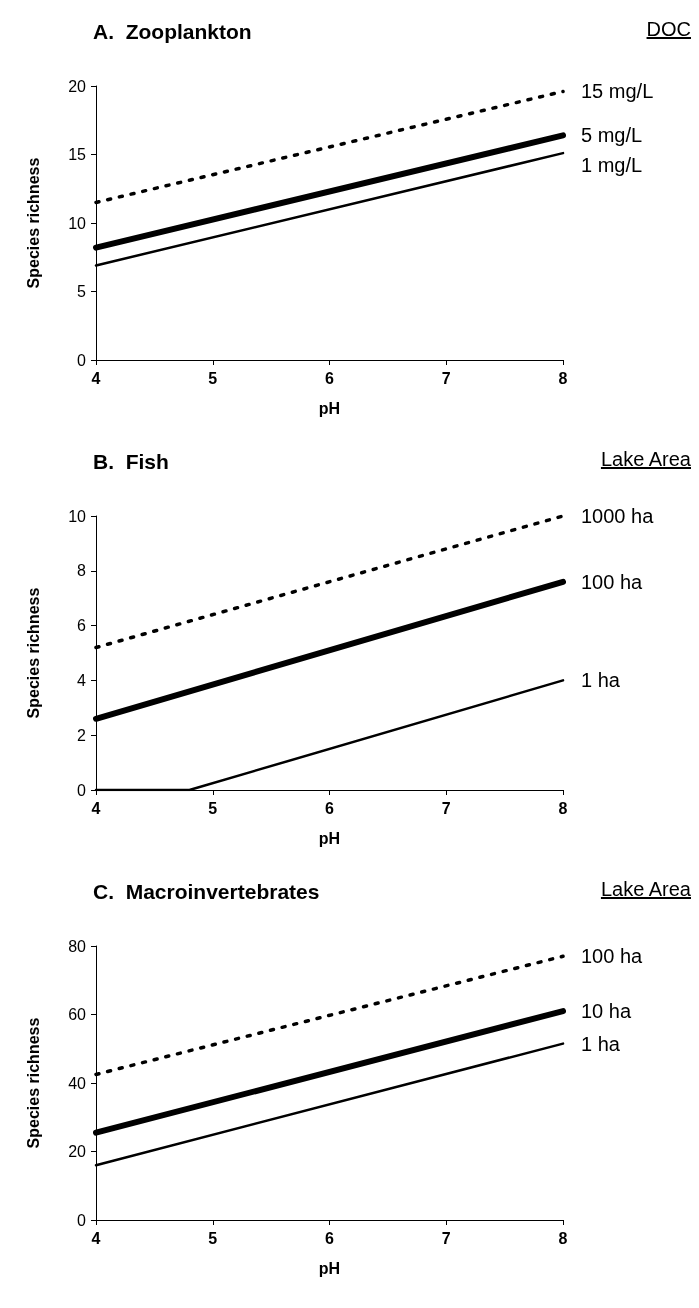 This screenshot has height=1308, width=699. Describe the element at coordinates (77, 154) in the screenshot. I see `y-tick-label: 15` at that location.